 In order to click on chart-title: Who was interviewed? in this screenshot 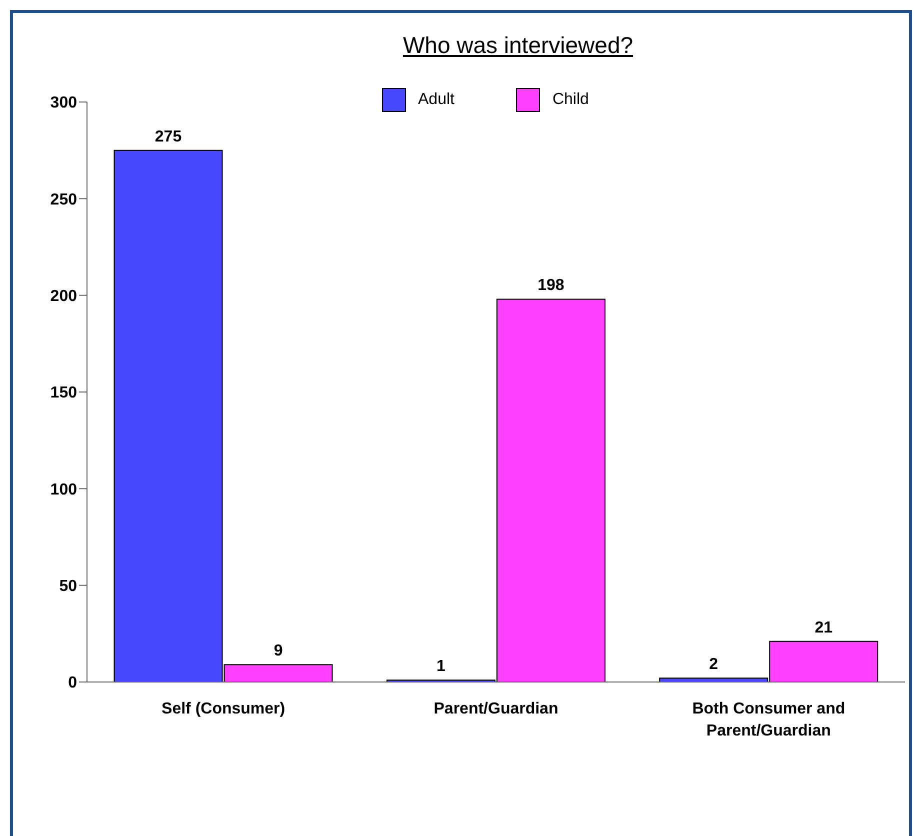, I will do `click(518, 45)`.